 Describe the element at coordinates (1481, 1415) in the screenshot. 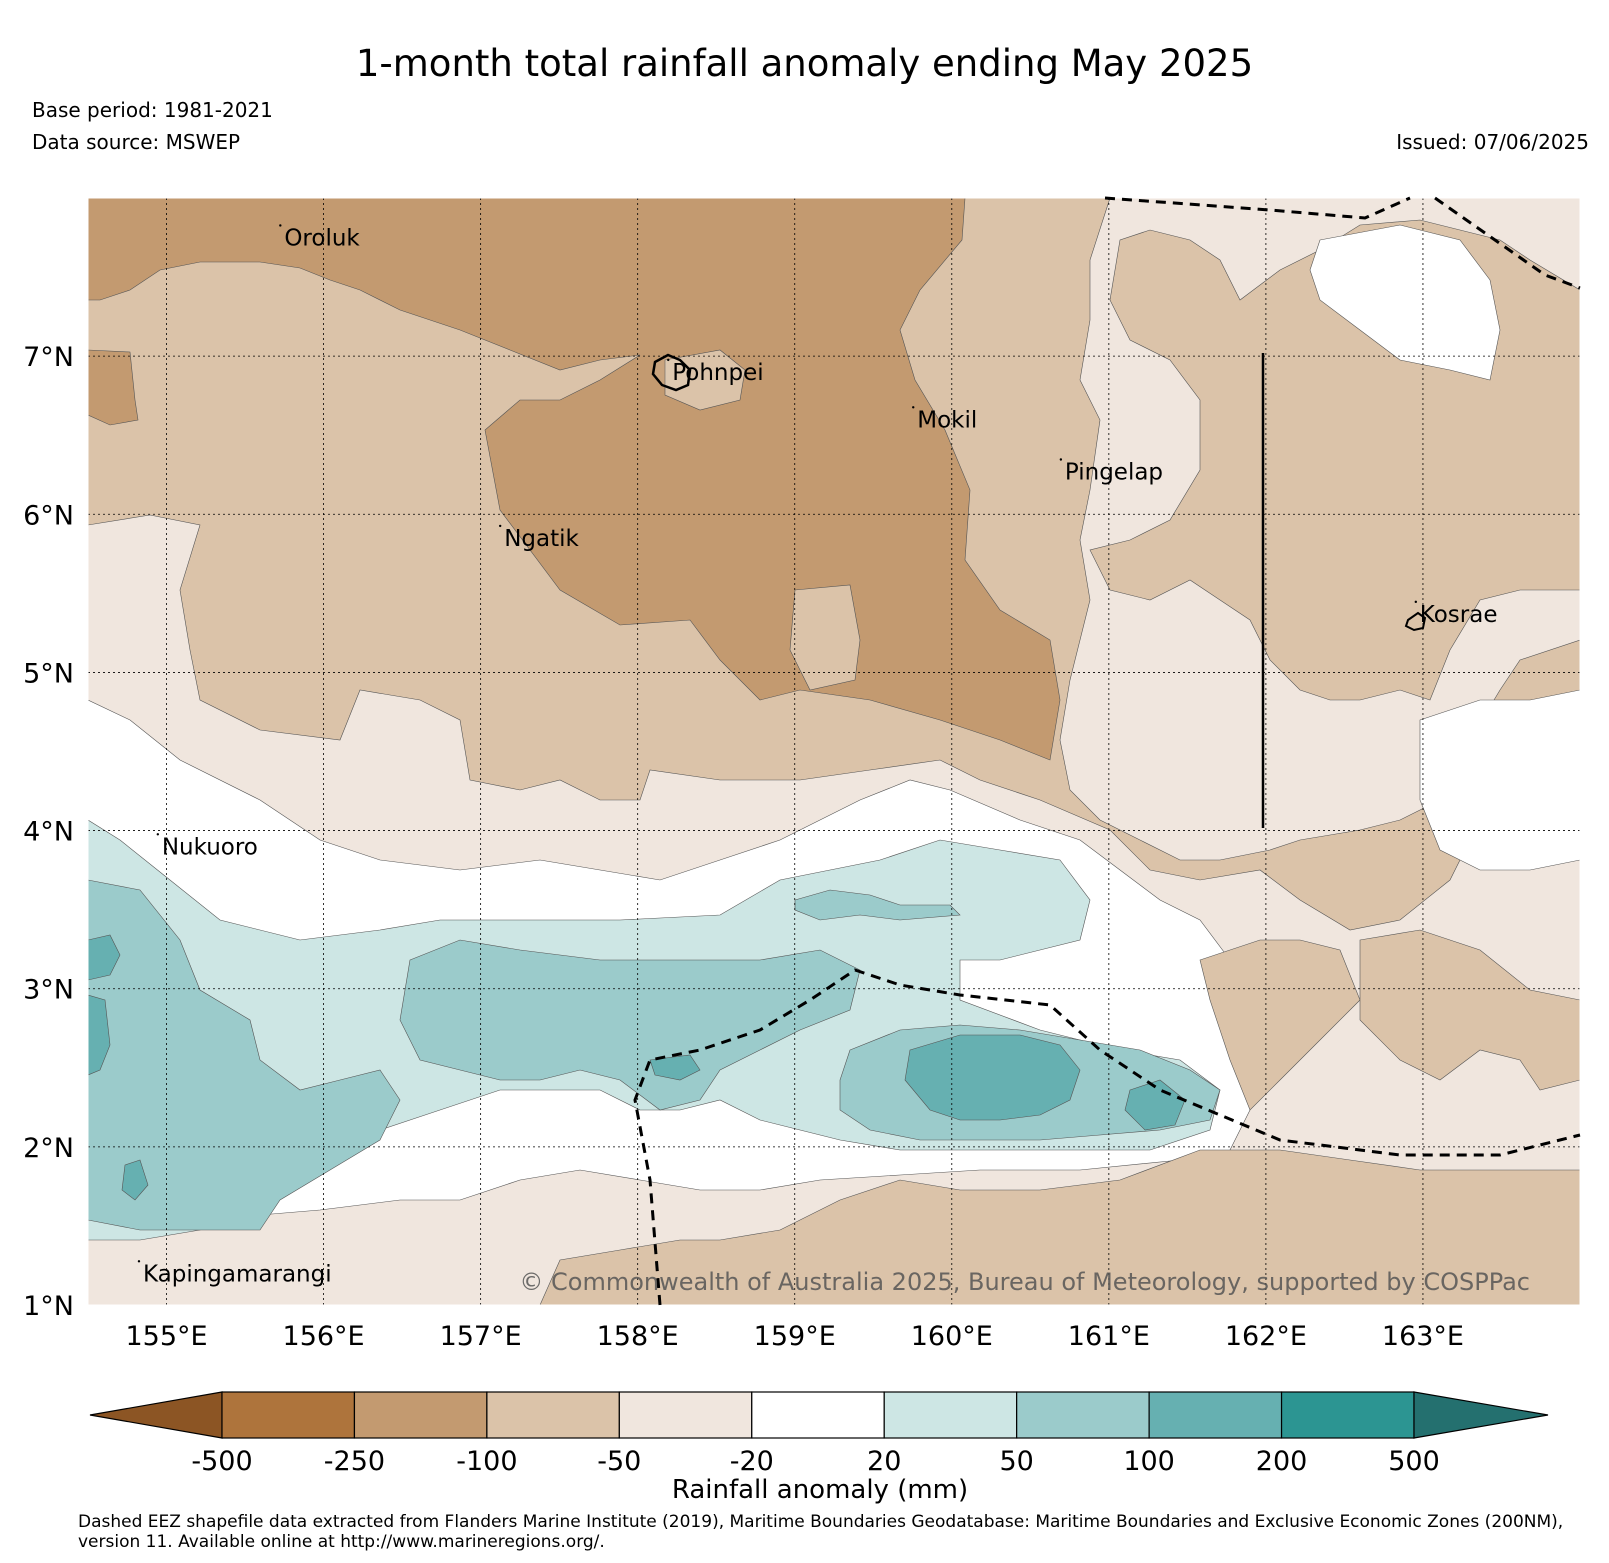

I see `colorbar-arrow-high` at that location.